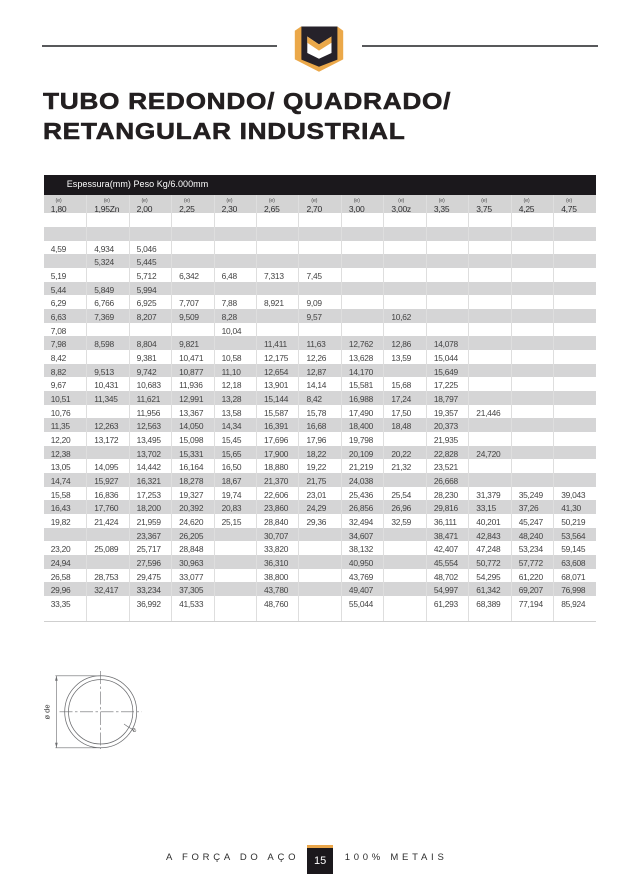  Describe the element at coordinates (134, 730) in the screenshot. I see `svg-text: e` at that location.